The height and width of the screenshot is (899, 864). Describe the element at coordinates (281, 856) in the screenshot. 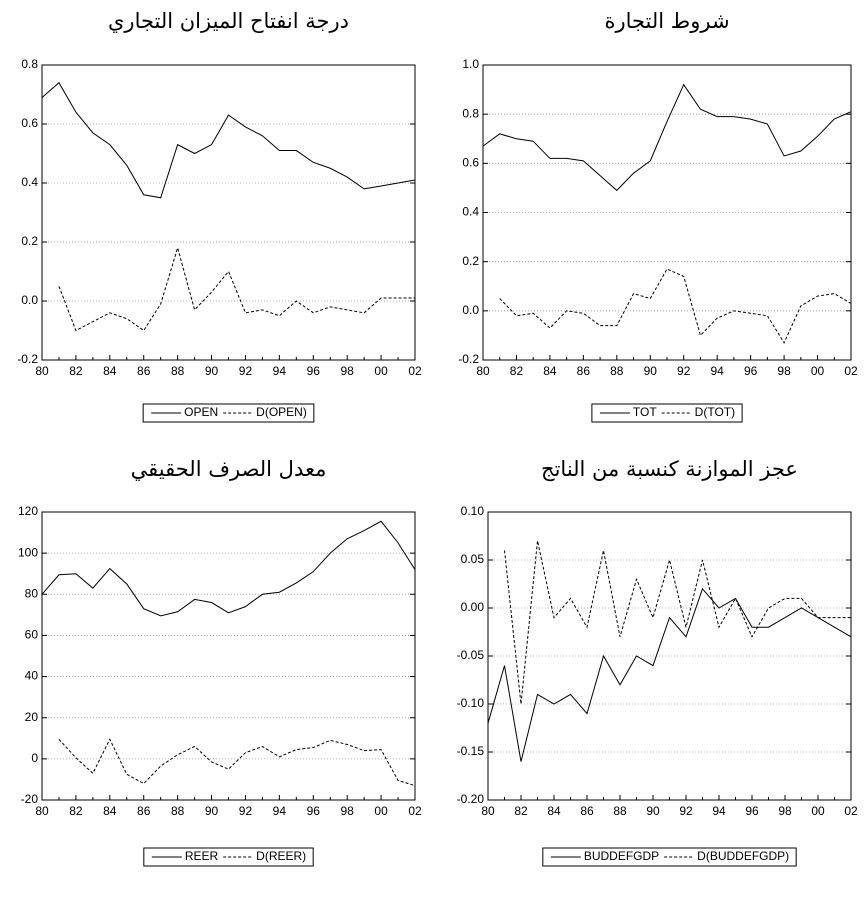

I see `legend-label: D(REER)` at that location.